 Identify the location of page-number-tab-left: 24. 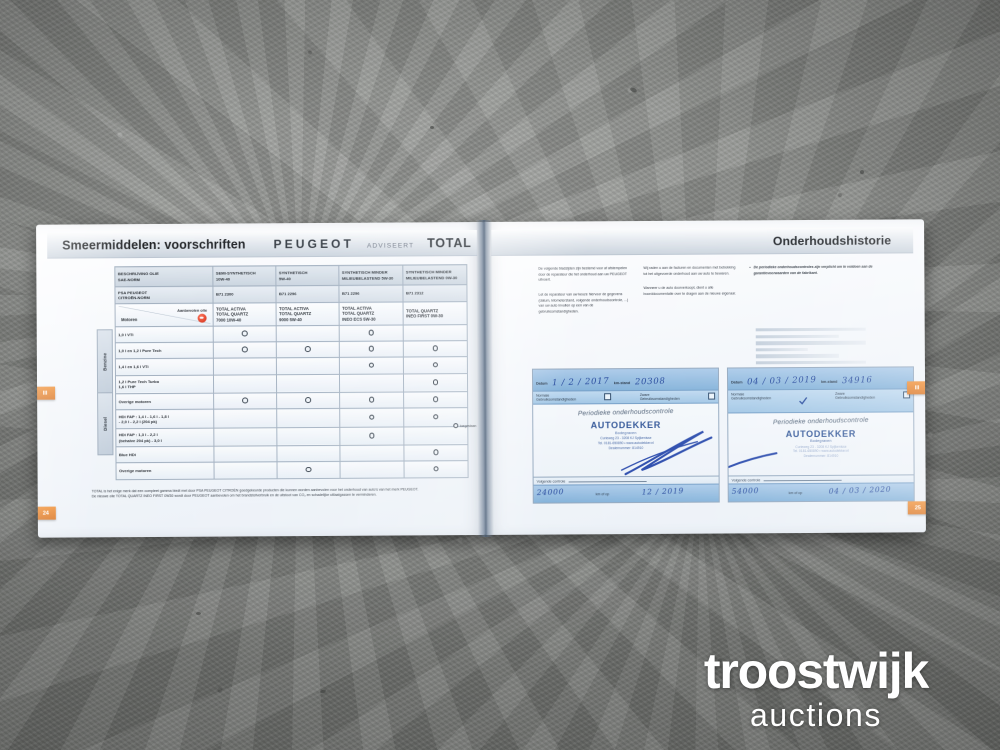
(46, 513).